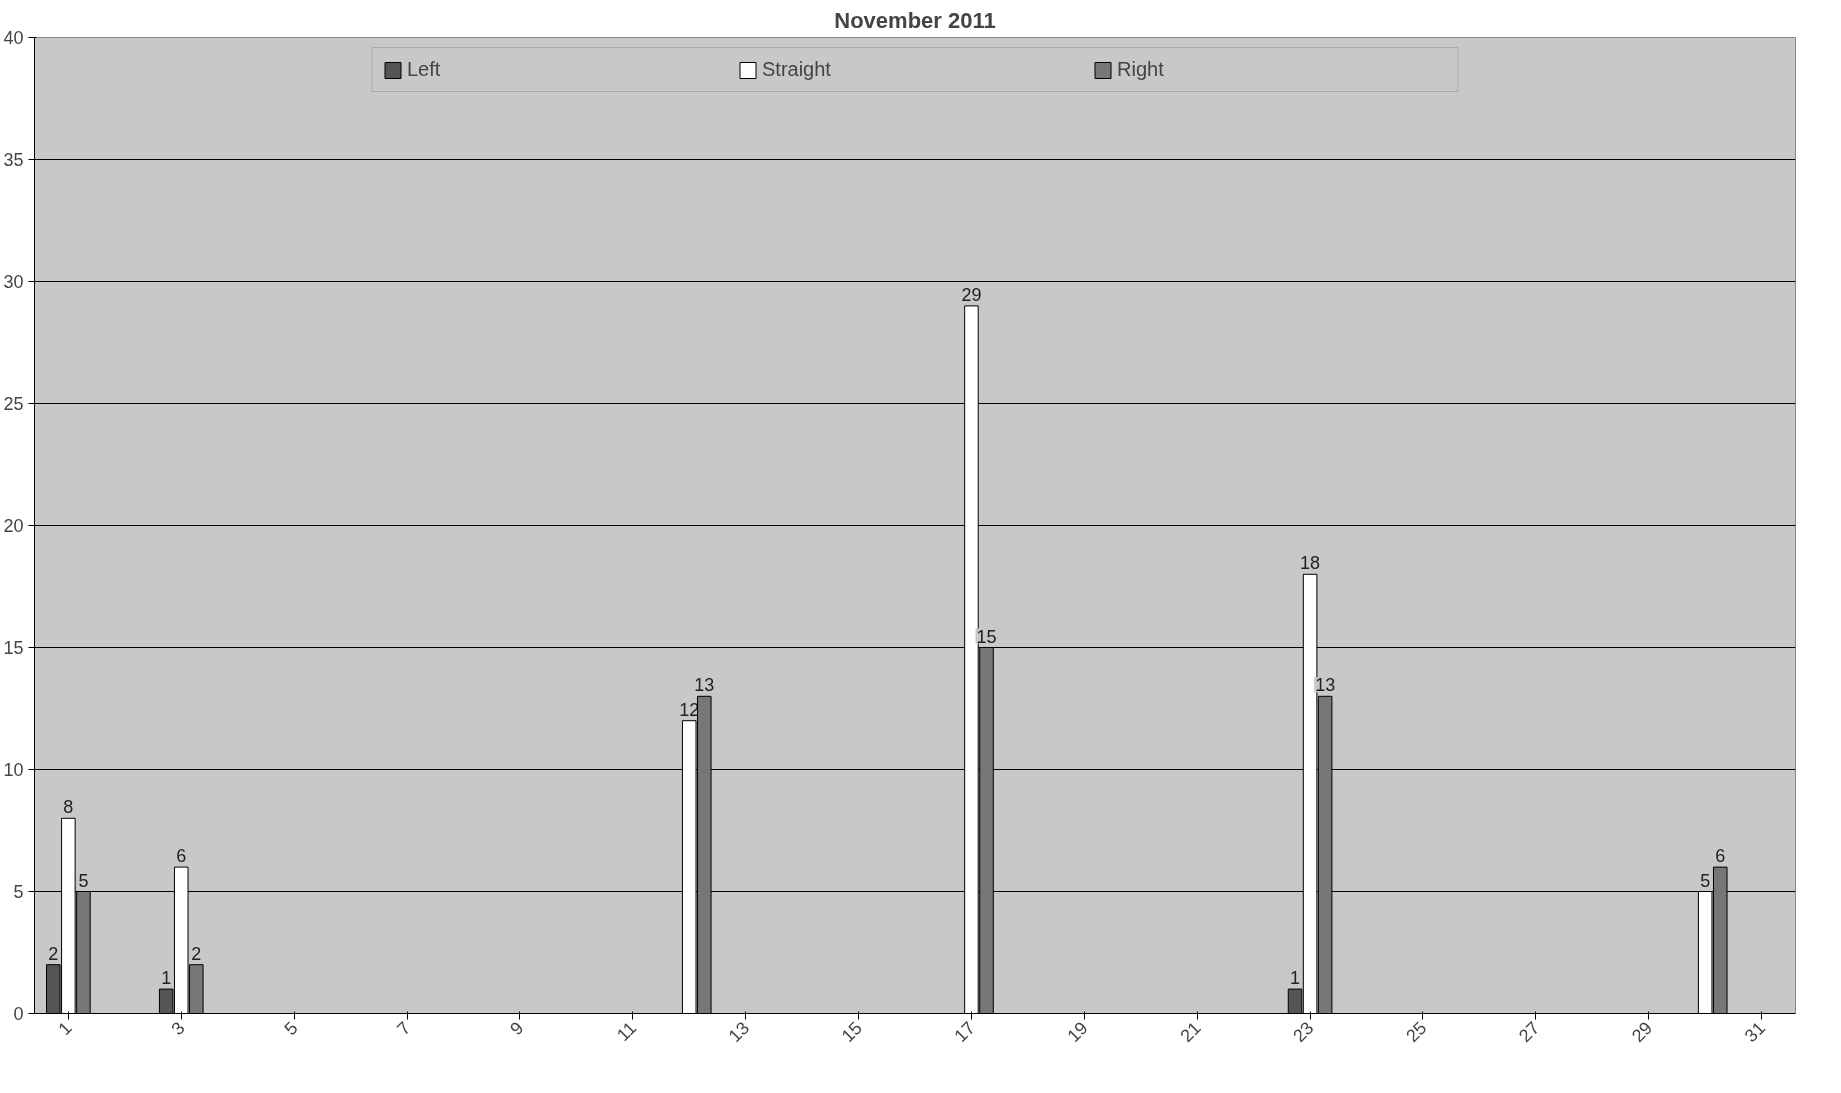  I want to click on x-tick-label: 5, so click(291, 1028).